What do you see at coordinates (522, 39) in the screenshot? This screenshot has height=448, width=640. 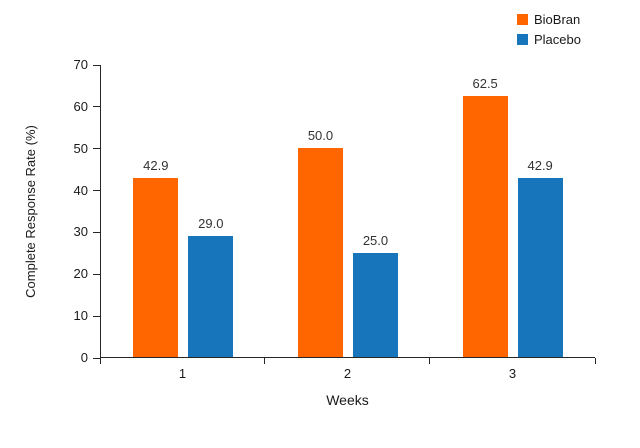 I see `legend-swatch-placebo` at bounding box center [522, 39].